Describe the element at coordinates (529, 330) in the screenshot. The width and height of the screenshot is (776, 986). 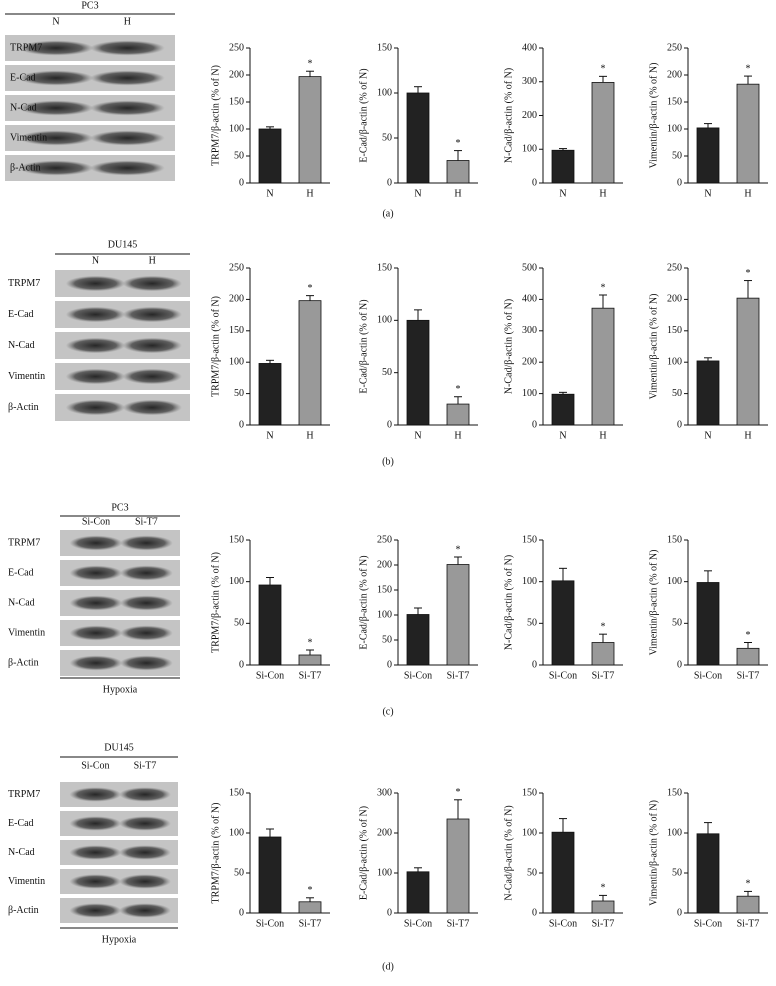
I see `y-tick-label: 300` at that location.